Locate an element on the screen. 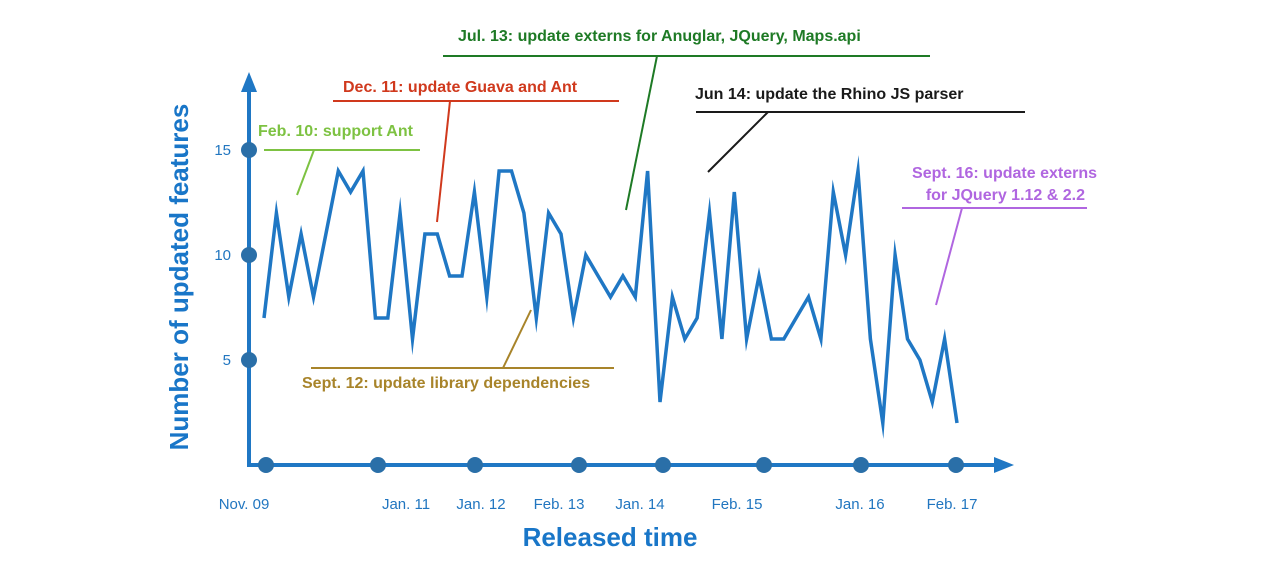 The height and width of the screenshot is (568, 1278). annotation-label-line1: Sept. 16: update externs is located at coordinates (1004, 173).